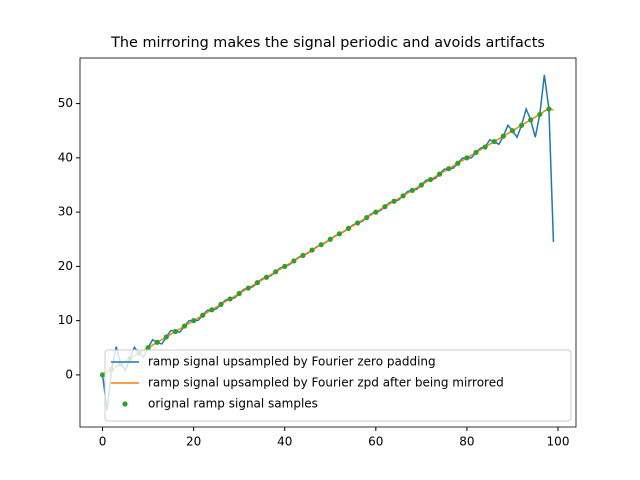 The height and width of the screenshot is (480, 640). Describe the element at coordinates (69, 374) in the screenshot. I see `y-tick-label: 0` at that location.